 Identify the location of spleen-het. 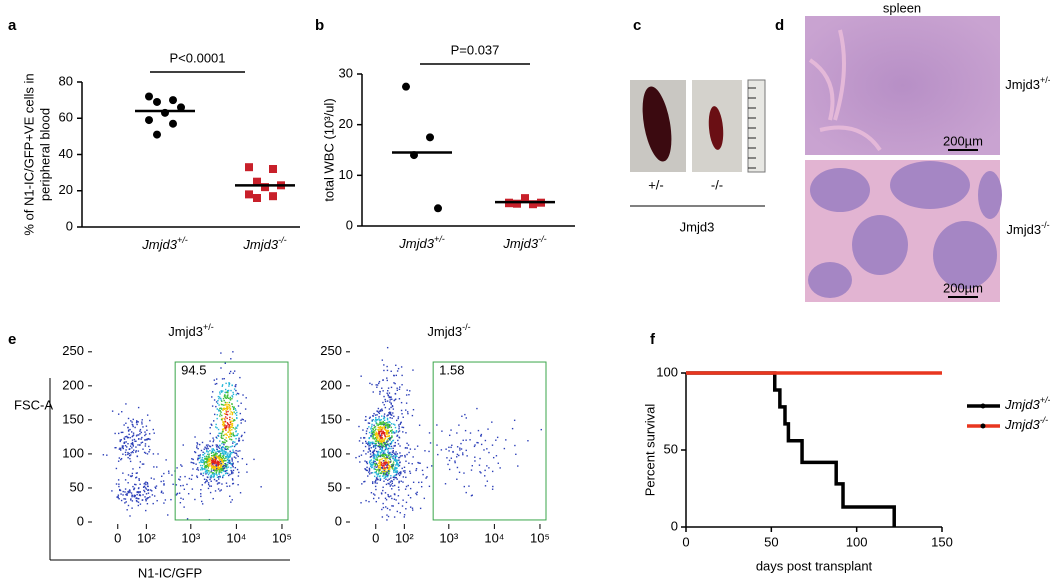
(657, 124).